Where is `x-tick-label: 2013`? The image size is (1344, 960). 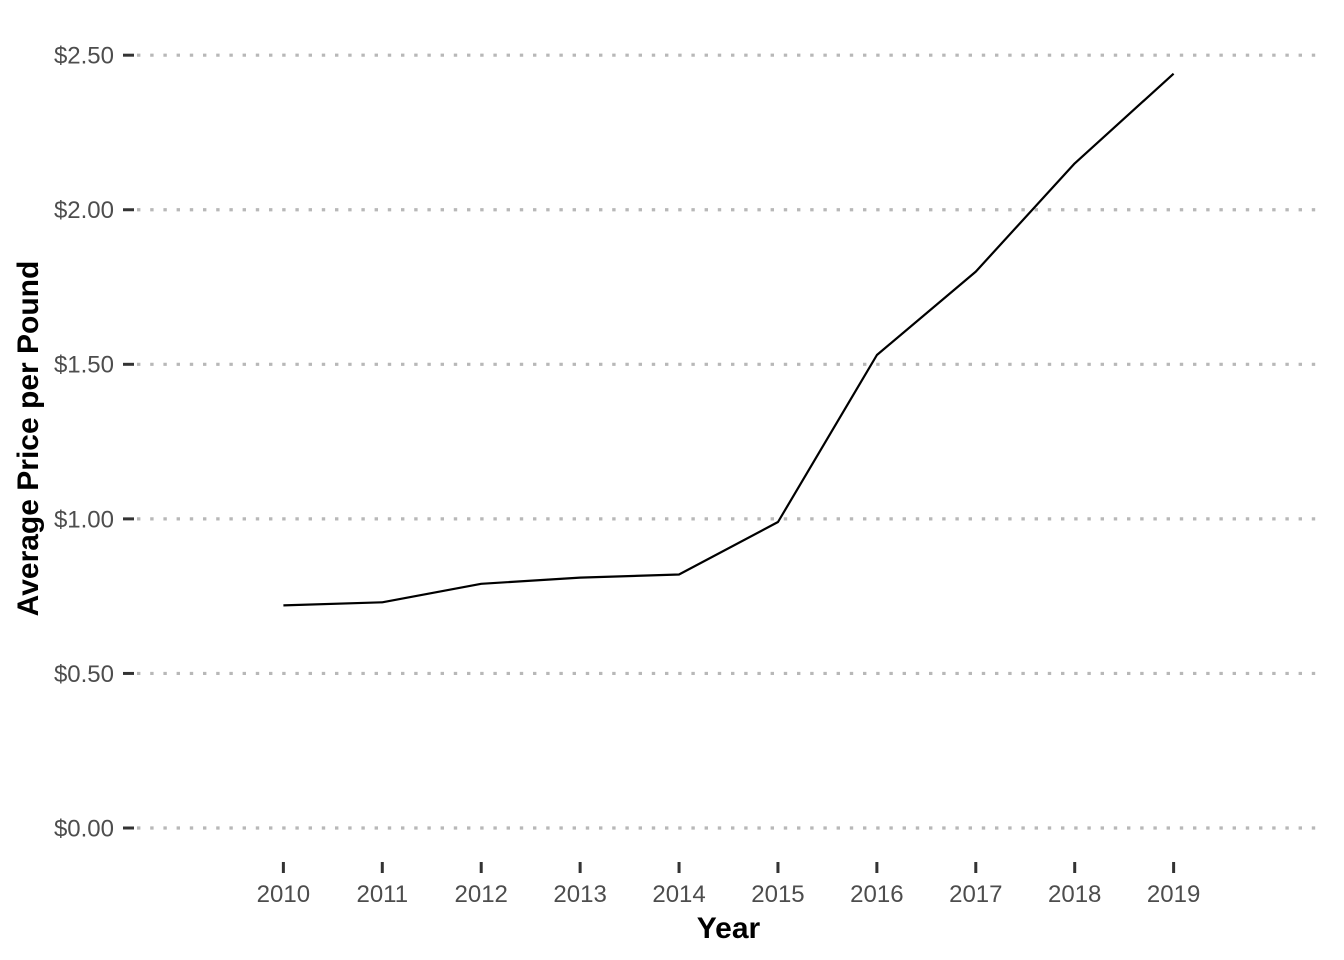
x-tick-label: 2013 is located at coordinates (579, 894).